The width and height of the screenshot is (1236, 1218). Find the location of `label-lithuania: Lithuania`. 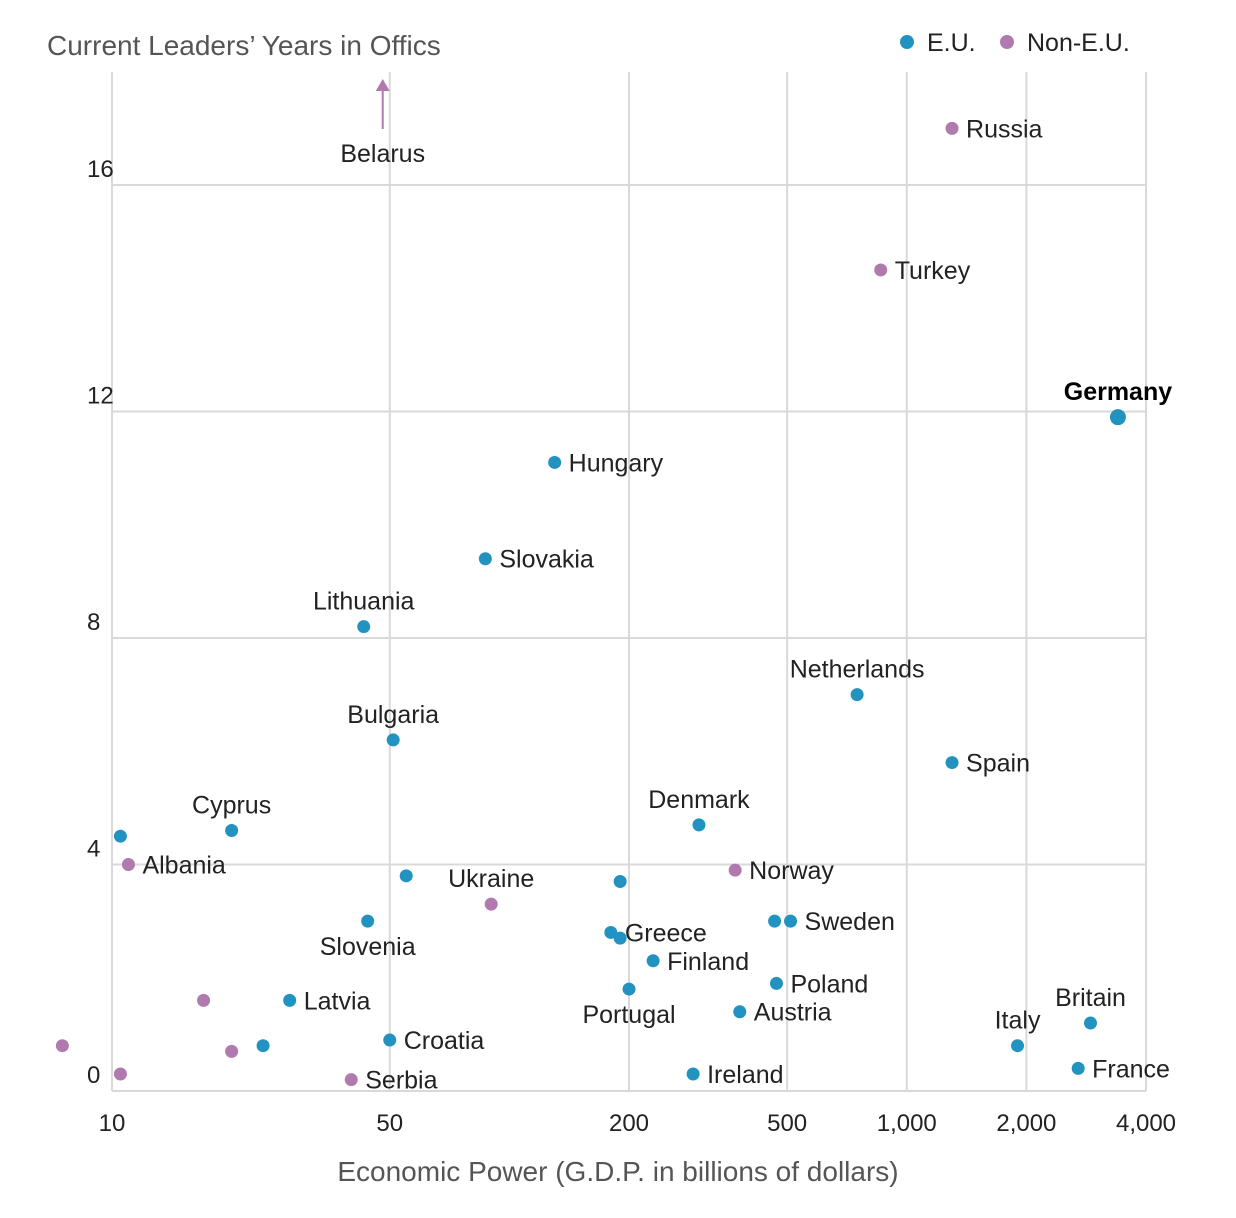

label-lithuania: Lithuania is located at coordinates (364, 602).